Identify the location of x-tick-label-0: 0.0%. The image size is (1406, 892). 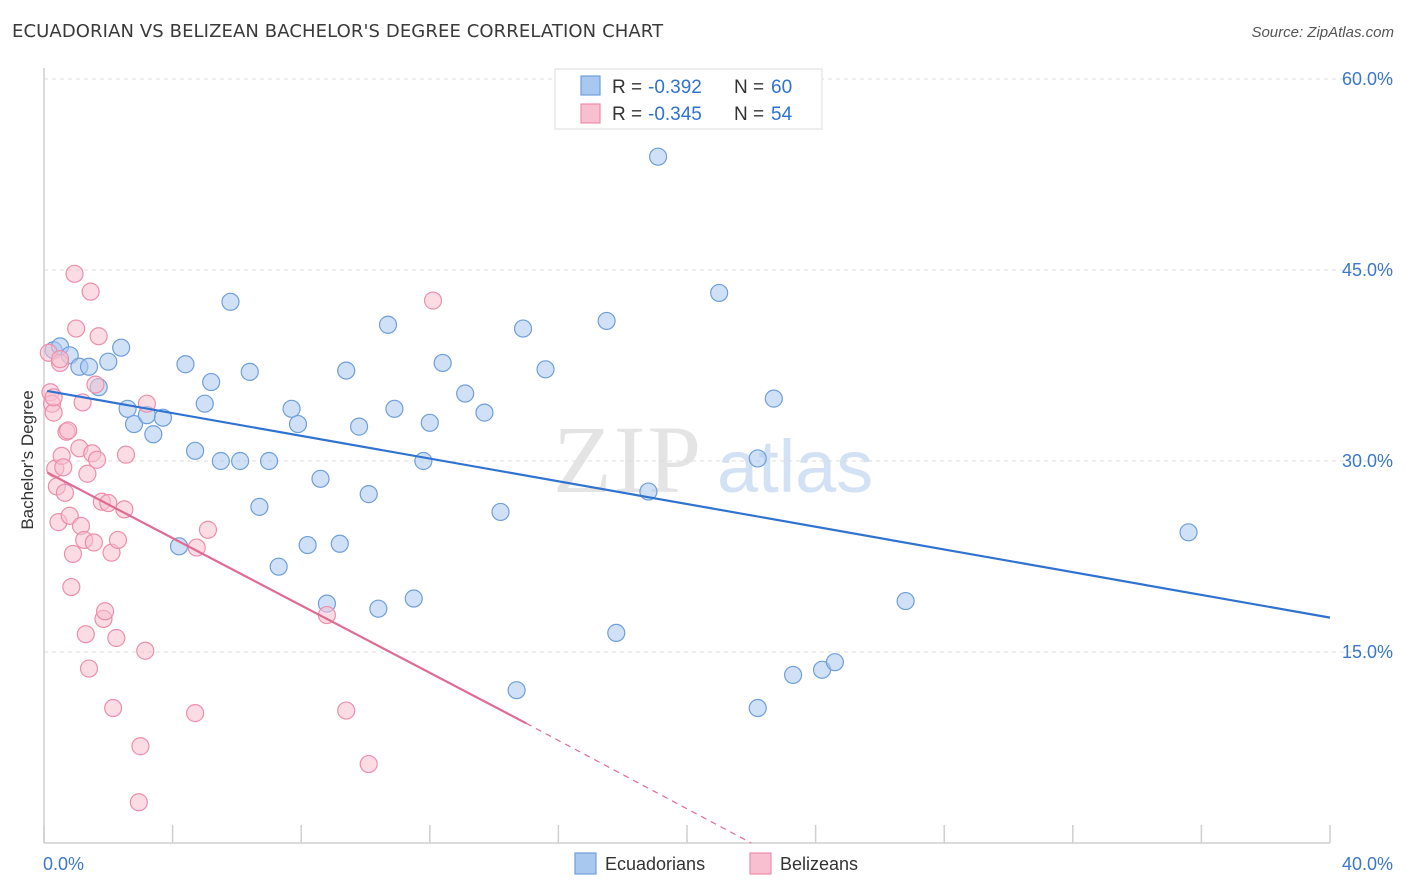
(63, 864).